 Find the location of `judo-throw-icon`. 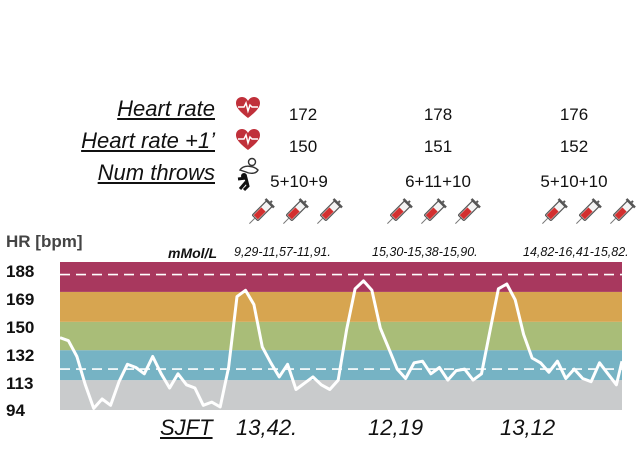

judo-throw-icon is located at coordinates (248, 174).